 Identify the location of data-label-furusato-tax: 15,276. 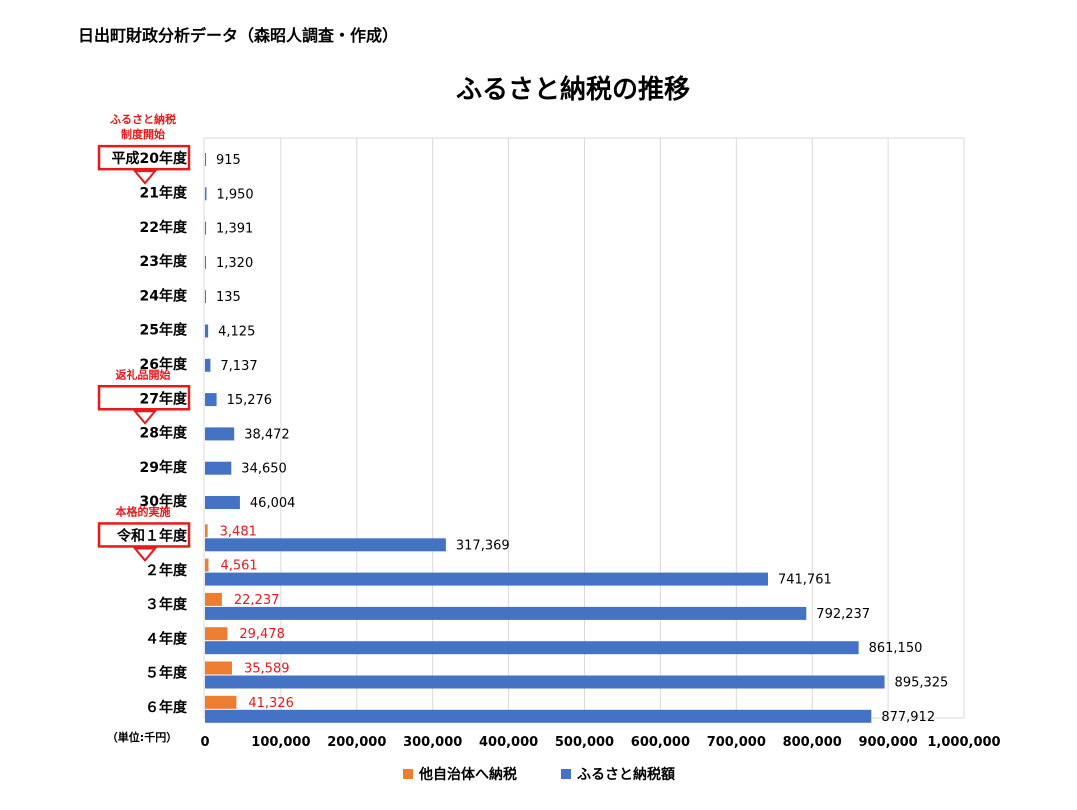
(250, 400).